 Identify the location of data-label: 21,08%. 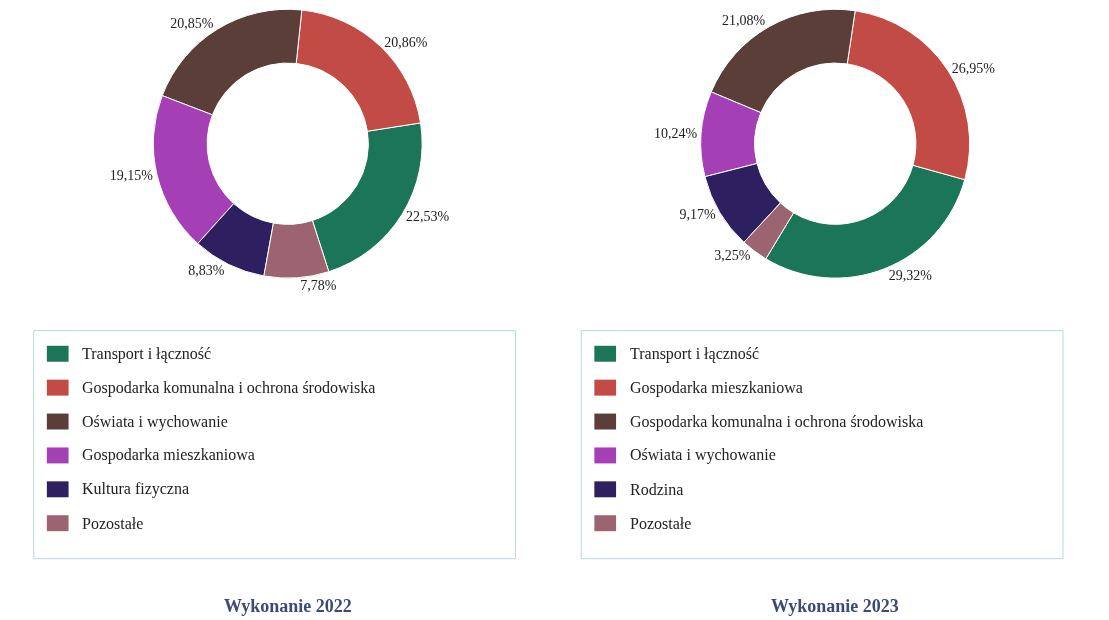
(744, 21).